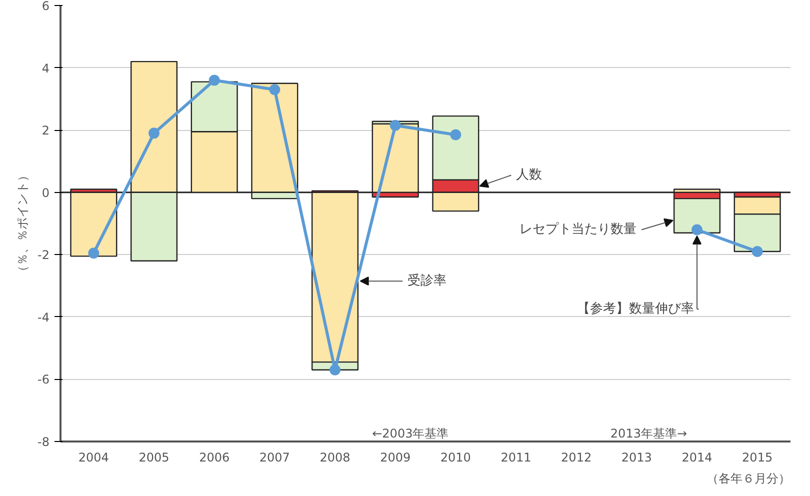 This screenshot has width=810, height=496. I want to click on annotation: 2013年基準→, so click(649, 433).